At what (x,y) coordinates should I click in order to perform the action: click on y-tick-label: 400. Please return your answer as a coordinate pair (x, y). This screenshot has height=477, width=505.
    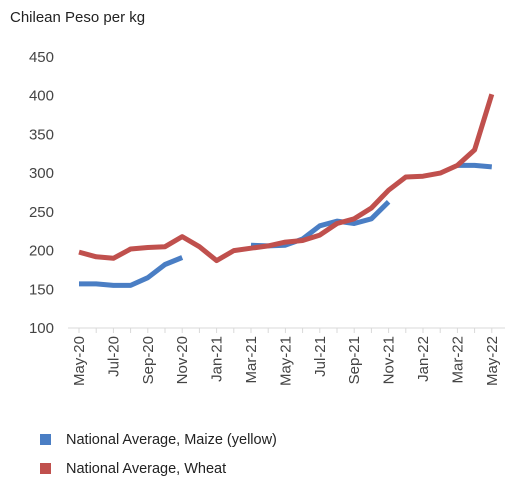
    Looking at the image, I should click on (41, 96).